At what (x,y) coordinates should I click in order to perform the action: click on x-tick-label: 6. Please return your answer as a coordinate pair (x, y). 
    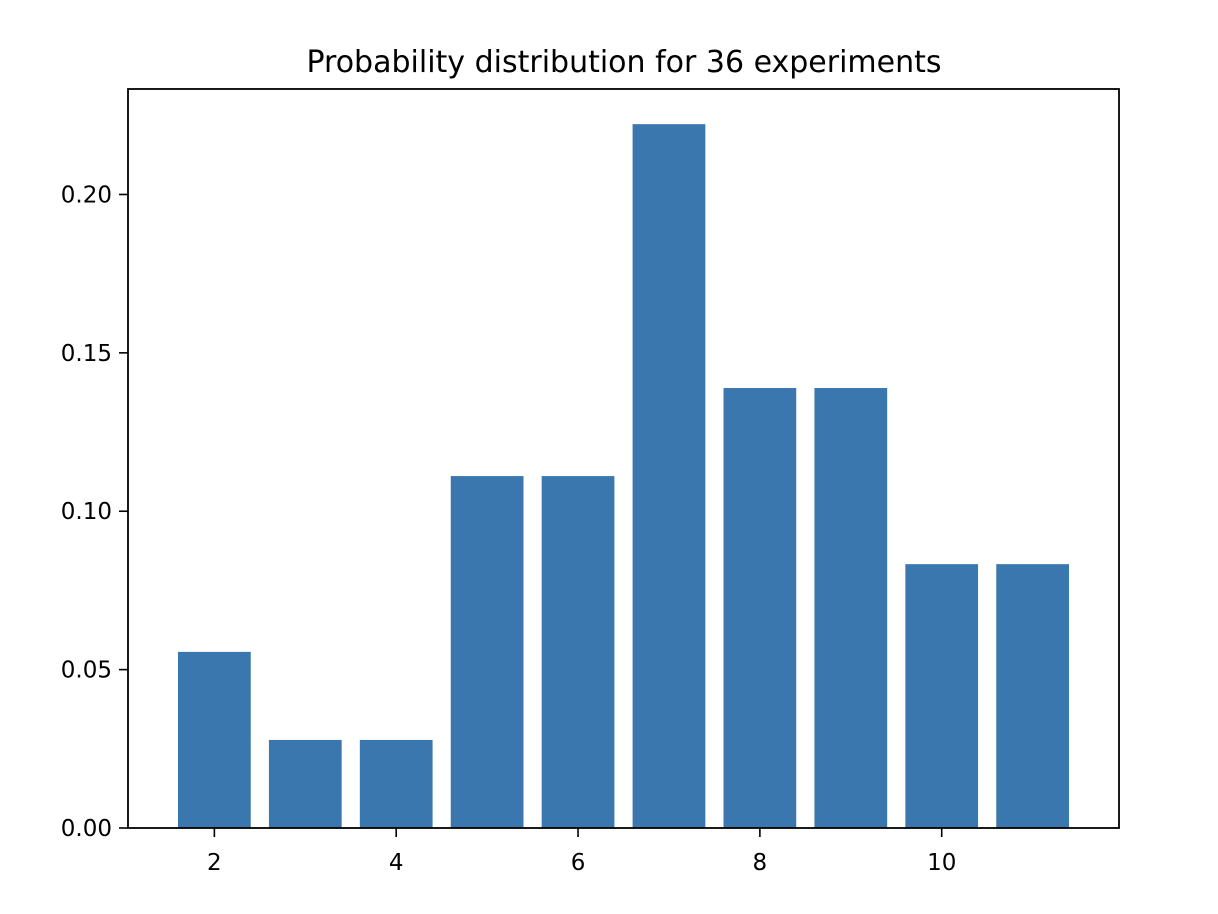
    Looking at the image, I should click on (578, 863).